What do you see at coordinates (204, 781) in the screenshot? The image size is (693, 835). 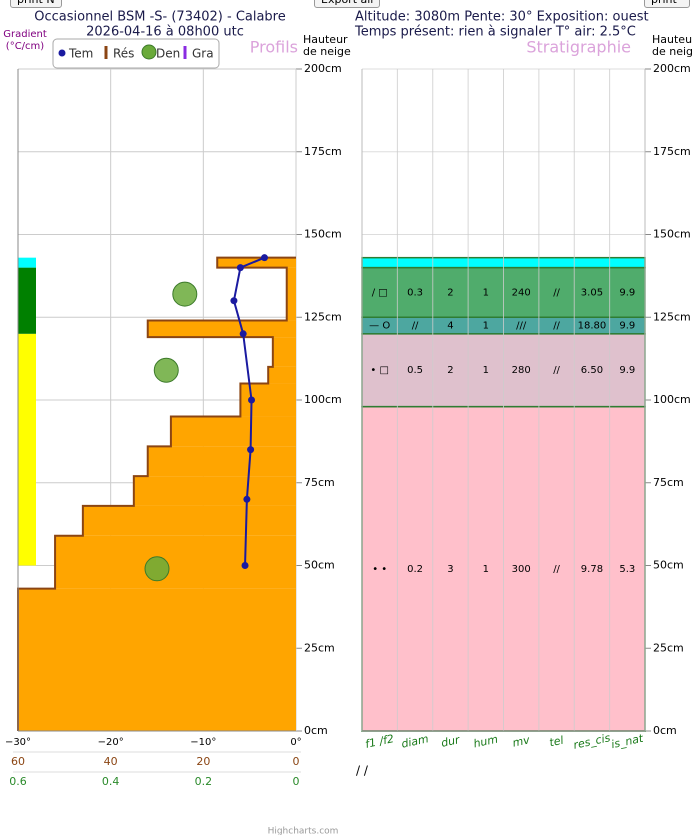 I see `density-tick-label: 0.2` at bounding box center [204, 781].